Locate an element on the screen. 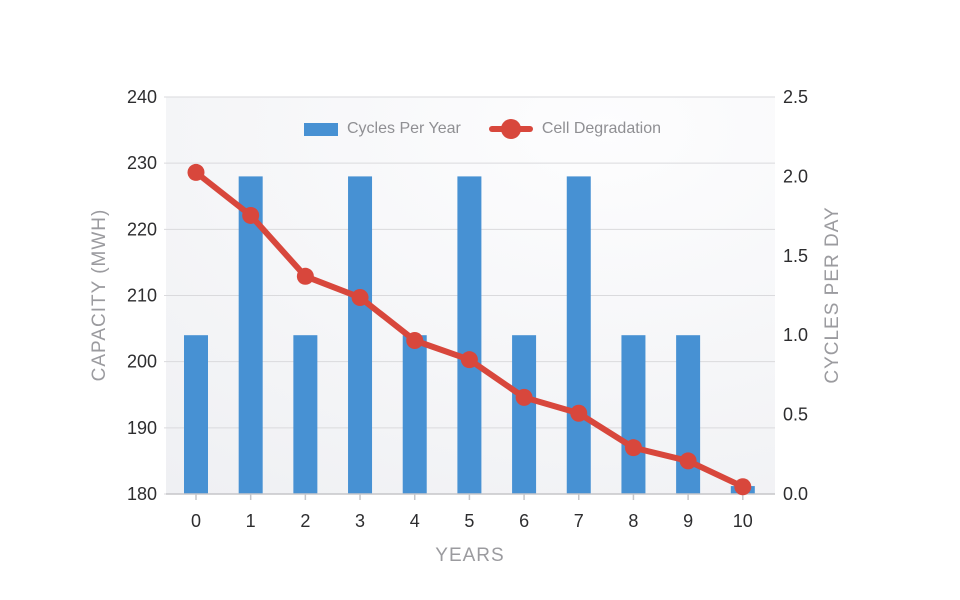  left-axis-tick-label: 230 is located at coordinates (142, 163).